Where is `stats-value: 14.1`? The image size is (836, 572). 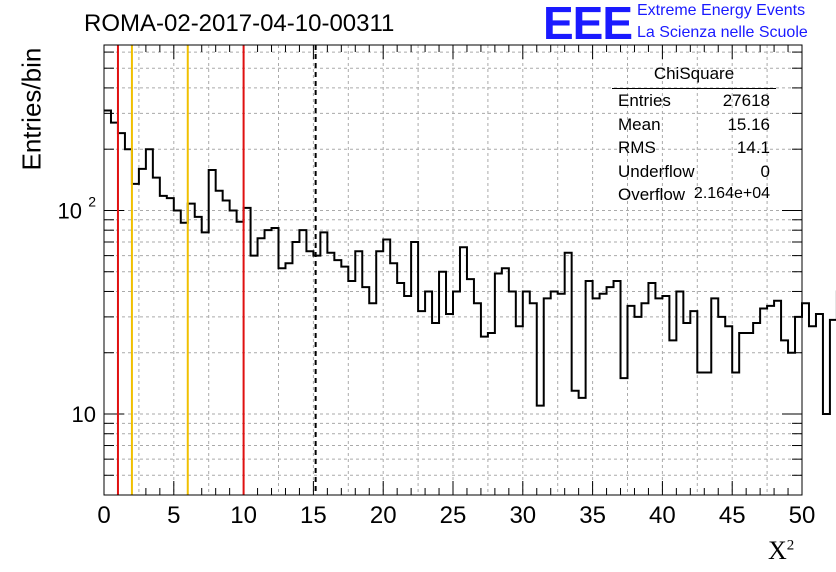
stats-value: 14.1 is located at coordinates (753, 147).